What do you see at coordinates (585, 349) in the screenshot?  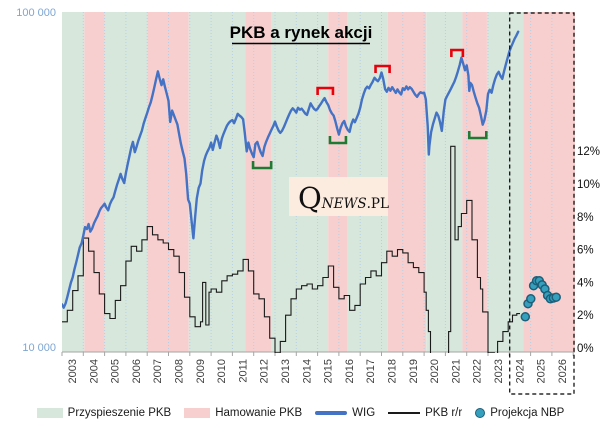 I see `right-axis-label: 0%` at bounding box center [585, 349].